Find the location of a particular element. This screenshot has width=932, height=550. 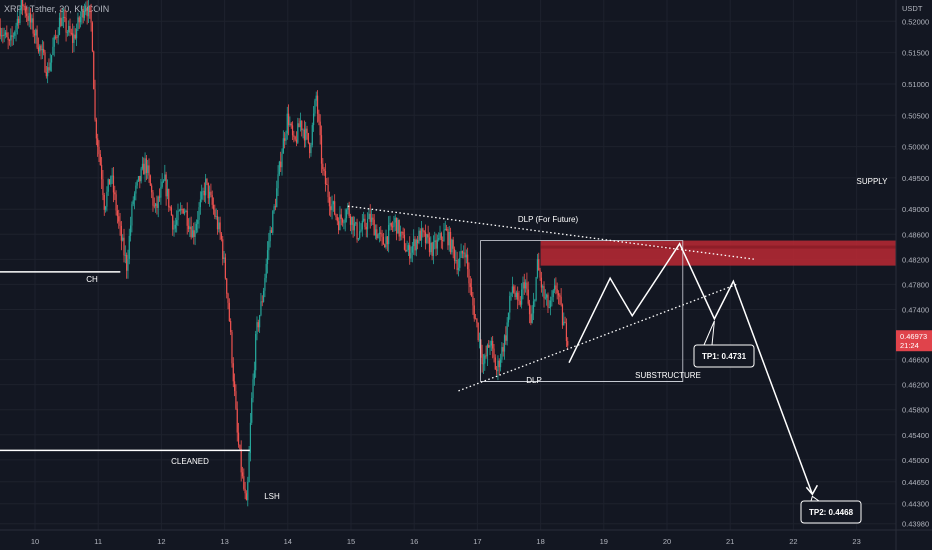

y-tick-label: 0.51500 is located at coordinates (915, 53).